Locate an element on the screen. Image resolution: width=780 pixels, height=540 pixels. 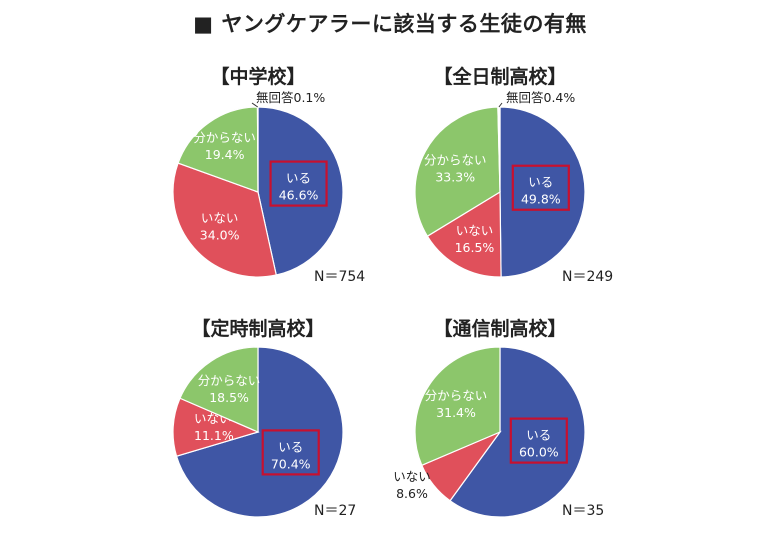
n-label-junior-high: N＝754 is located at coordinates (340, 277).